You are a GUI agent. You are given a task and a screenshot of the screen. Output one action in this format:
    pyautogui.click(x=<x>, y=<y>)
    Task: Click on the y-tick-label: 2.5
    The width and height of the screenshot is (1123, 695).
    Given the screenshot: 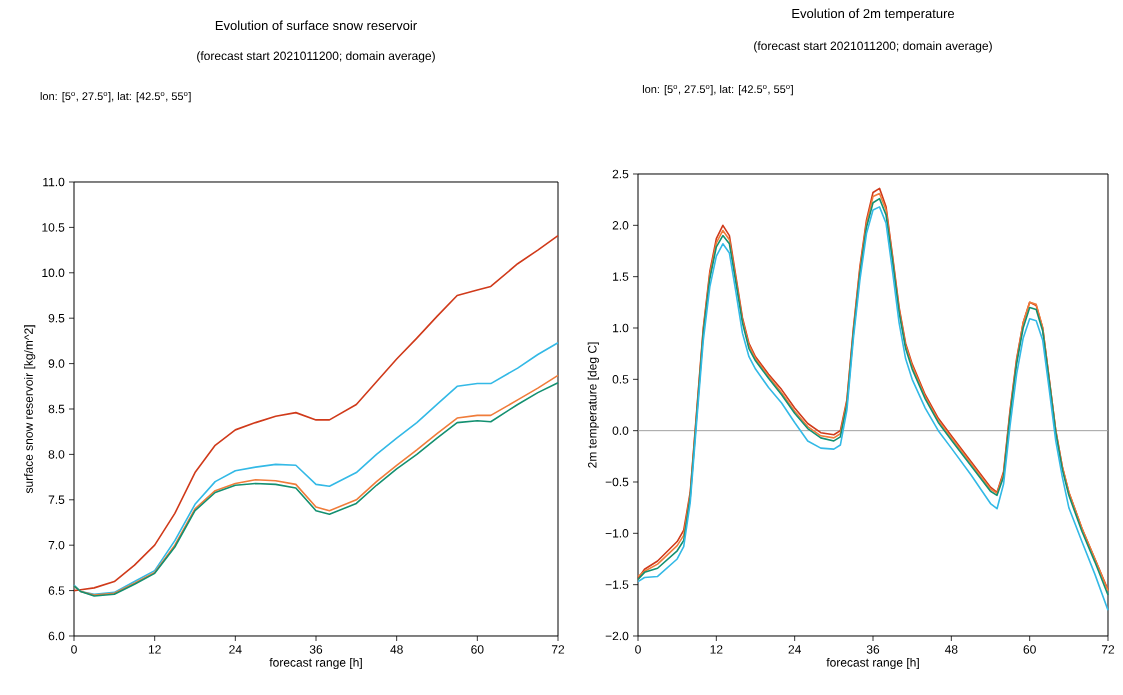 What is the action you would take?
    pyautogui.click(x=620, y=174)
    